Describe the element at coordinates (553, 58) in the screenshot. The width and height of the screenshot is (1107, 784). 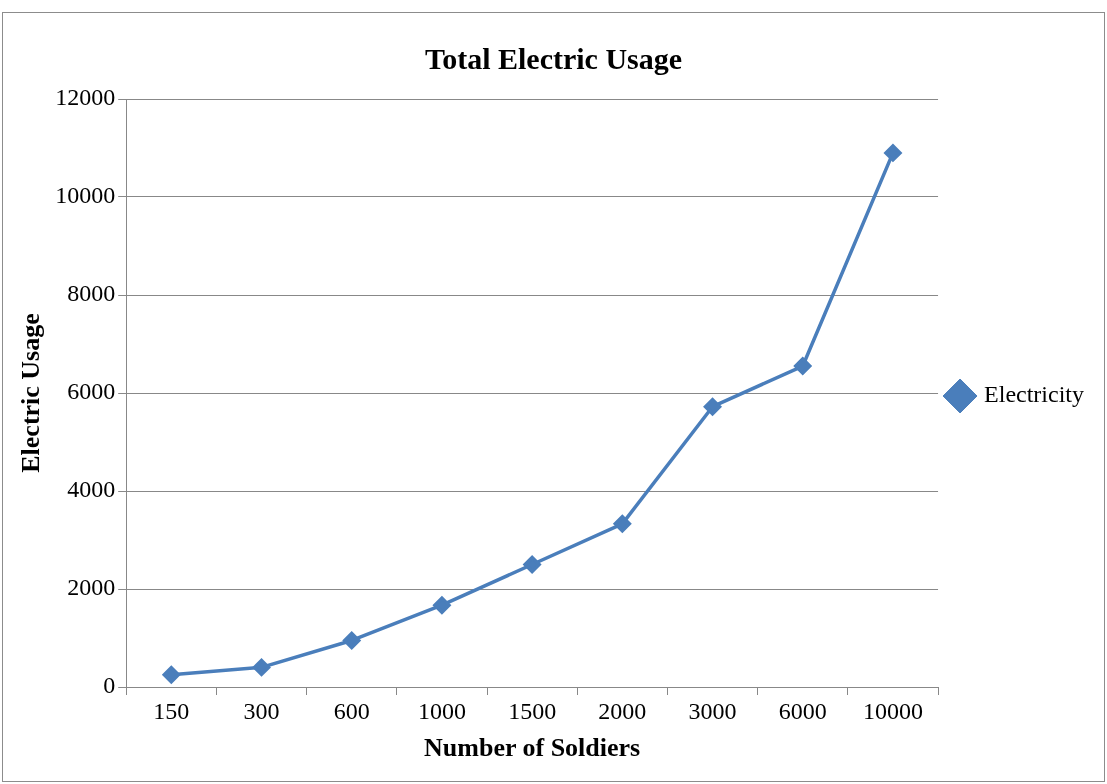
I see `chart-title: Total Electric Usage` at that location.